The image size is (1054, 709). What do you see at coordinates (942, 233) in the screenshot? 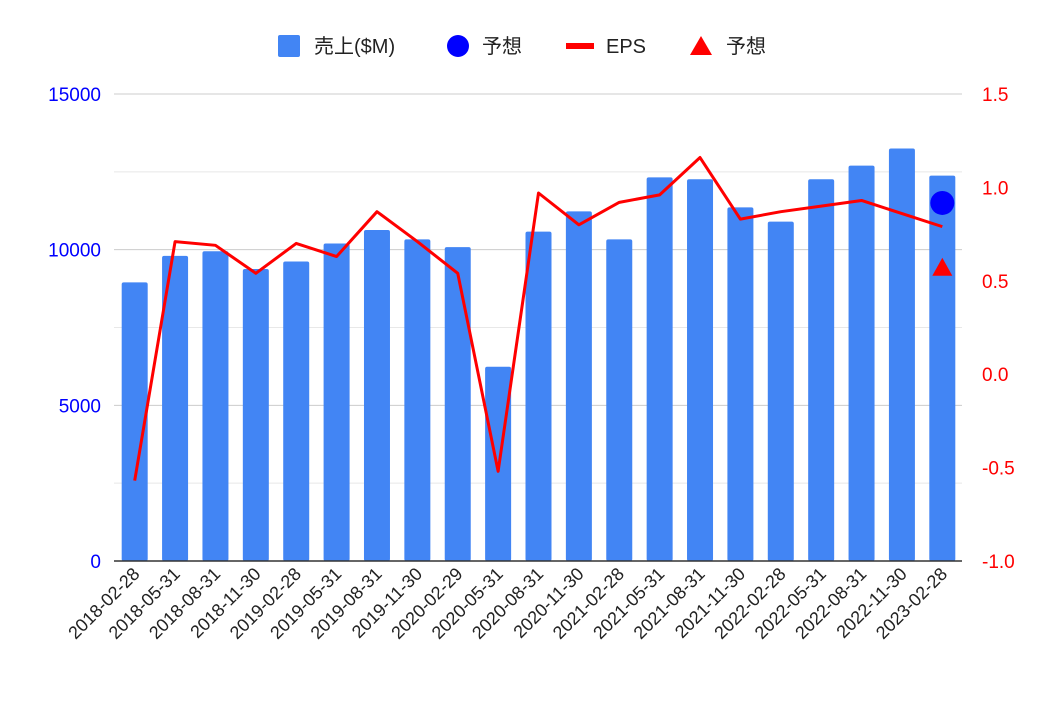
I see `forecast-markers` at bounding box center [942, 233].